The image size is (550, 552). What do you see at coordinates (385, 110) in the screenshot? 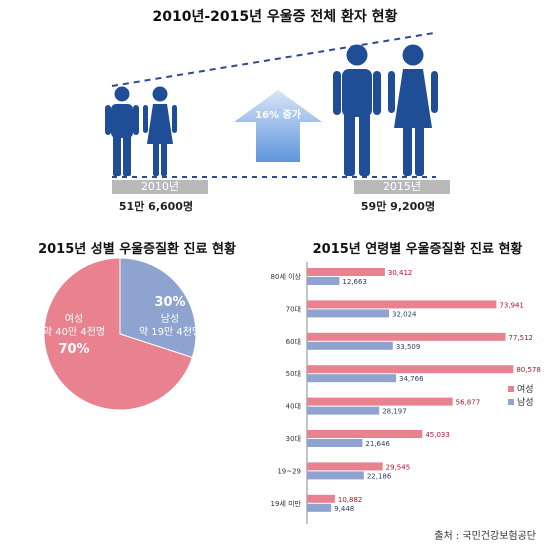
I see `people-2015` at bounding box center [385, 110].